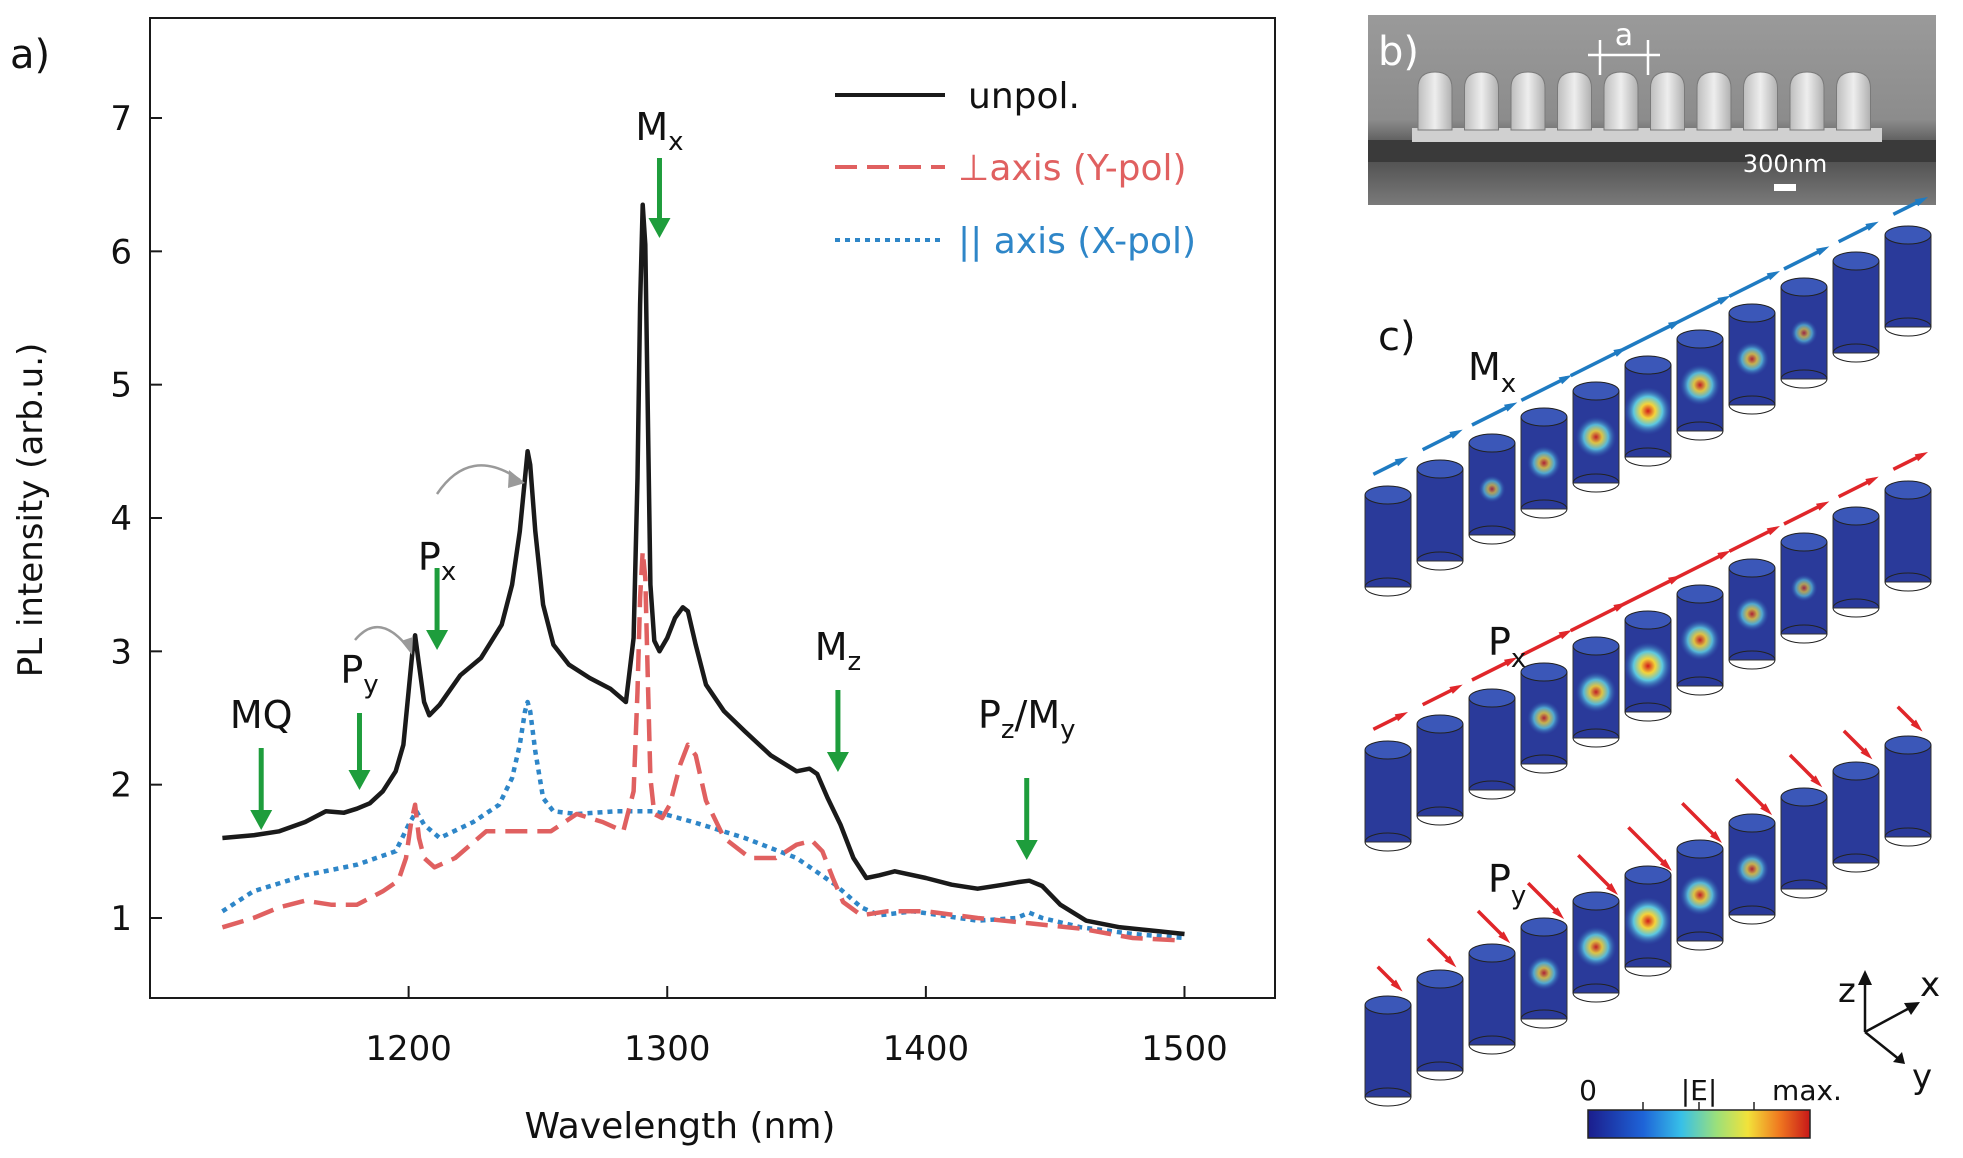  Describe the element at coordinates (1644, 101) in the screenshot. I see `sem-pillars` at that location.